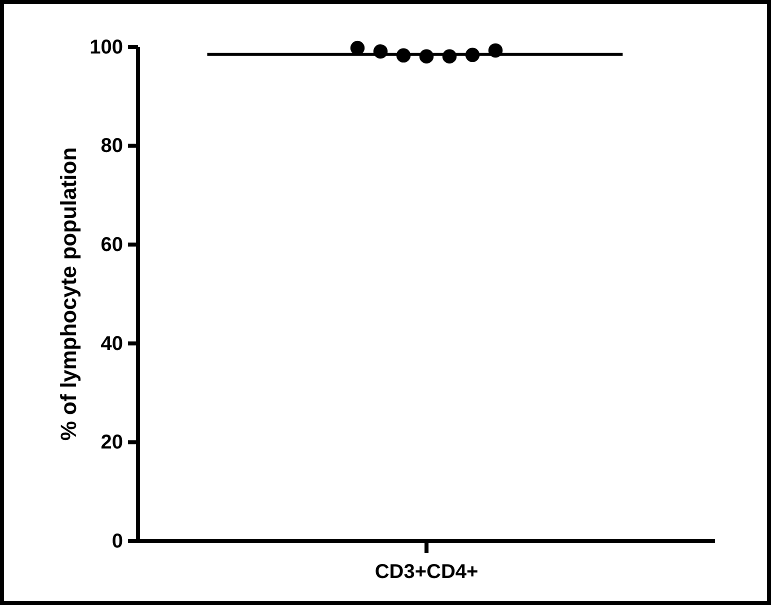 The width and height of the screenshot is (771, 605). What do you see at coordinates (111, 146) in the screenshot?
I see `y-tick-label: 80` at bounding box center [111, 146].